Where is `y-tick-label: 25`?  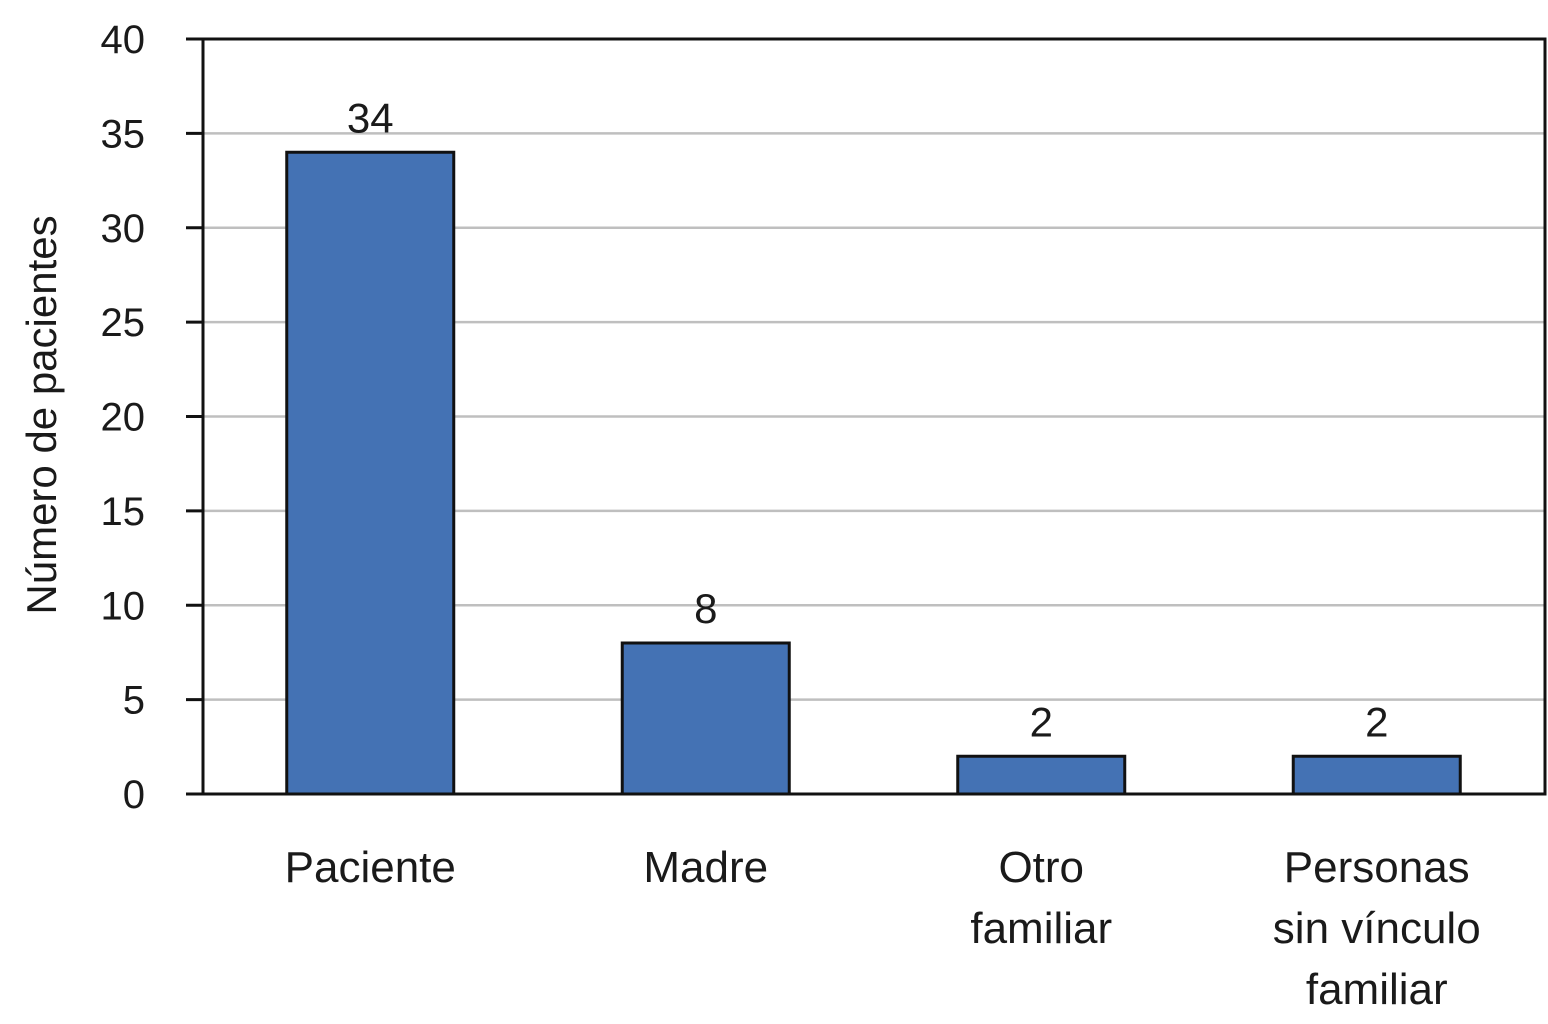 y-tick-label: 25 is located at coordinates (123, 323).